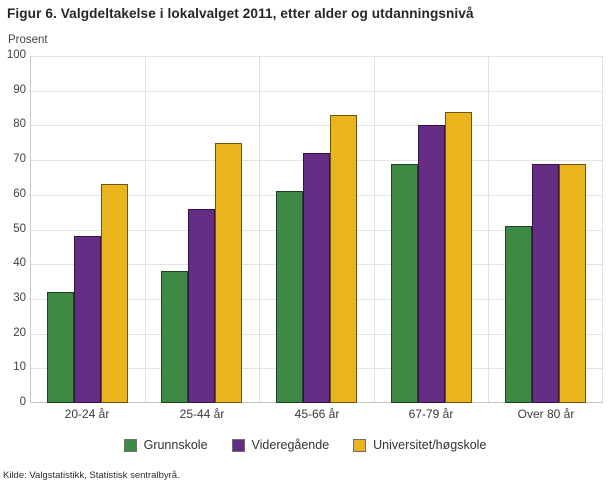 The height and width of the screenshot is (488, 610). What do you see at coordinates (546, 414) in the screenshot?
I see `x-tick-label: Over 80 år` at bounding box center [546, 414].